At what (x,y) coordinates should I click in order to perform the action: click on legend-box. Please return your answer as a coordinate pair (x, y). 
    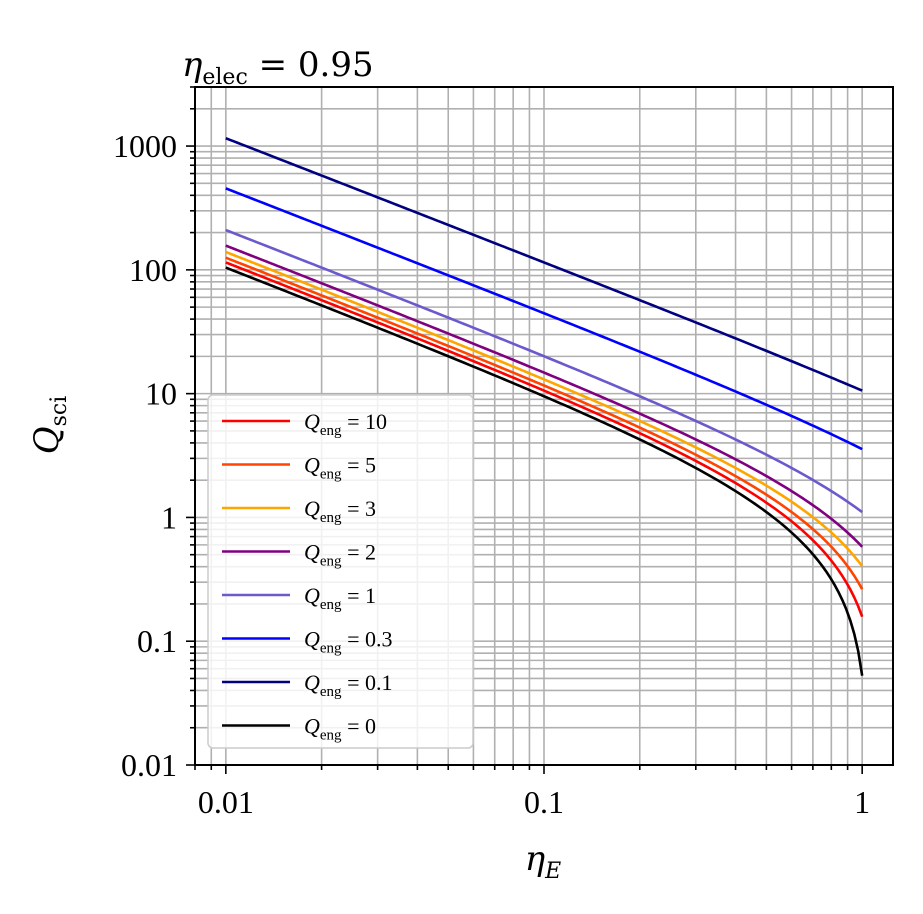
    Looking at the image, I should click on (340, 571).